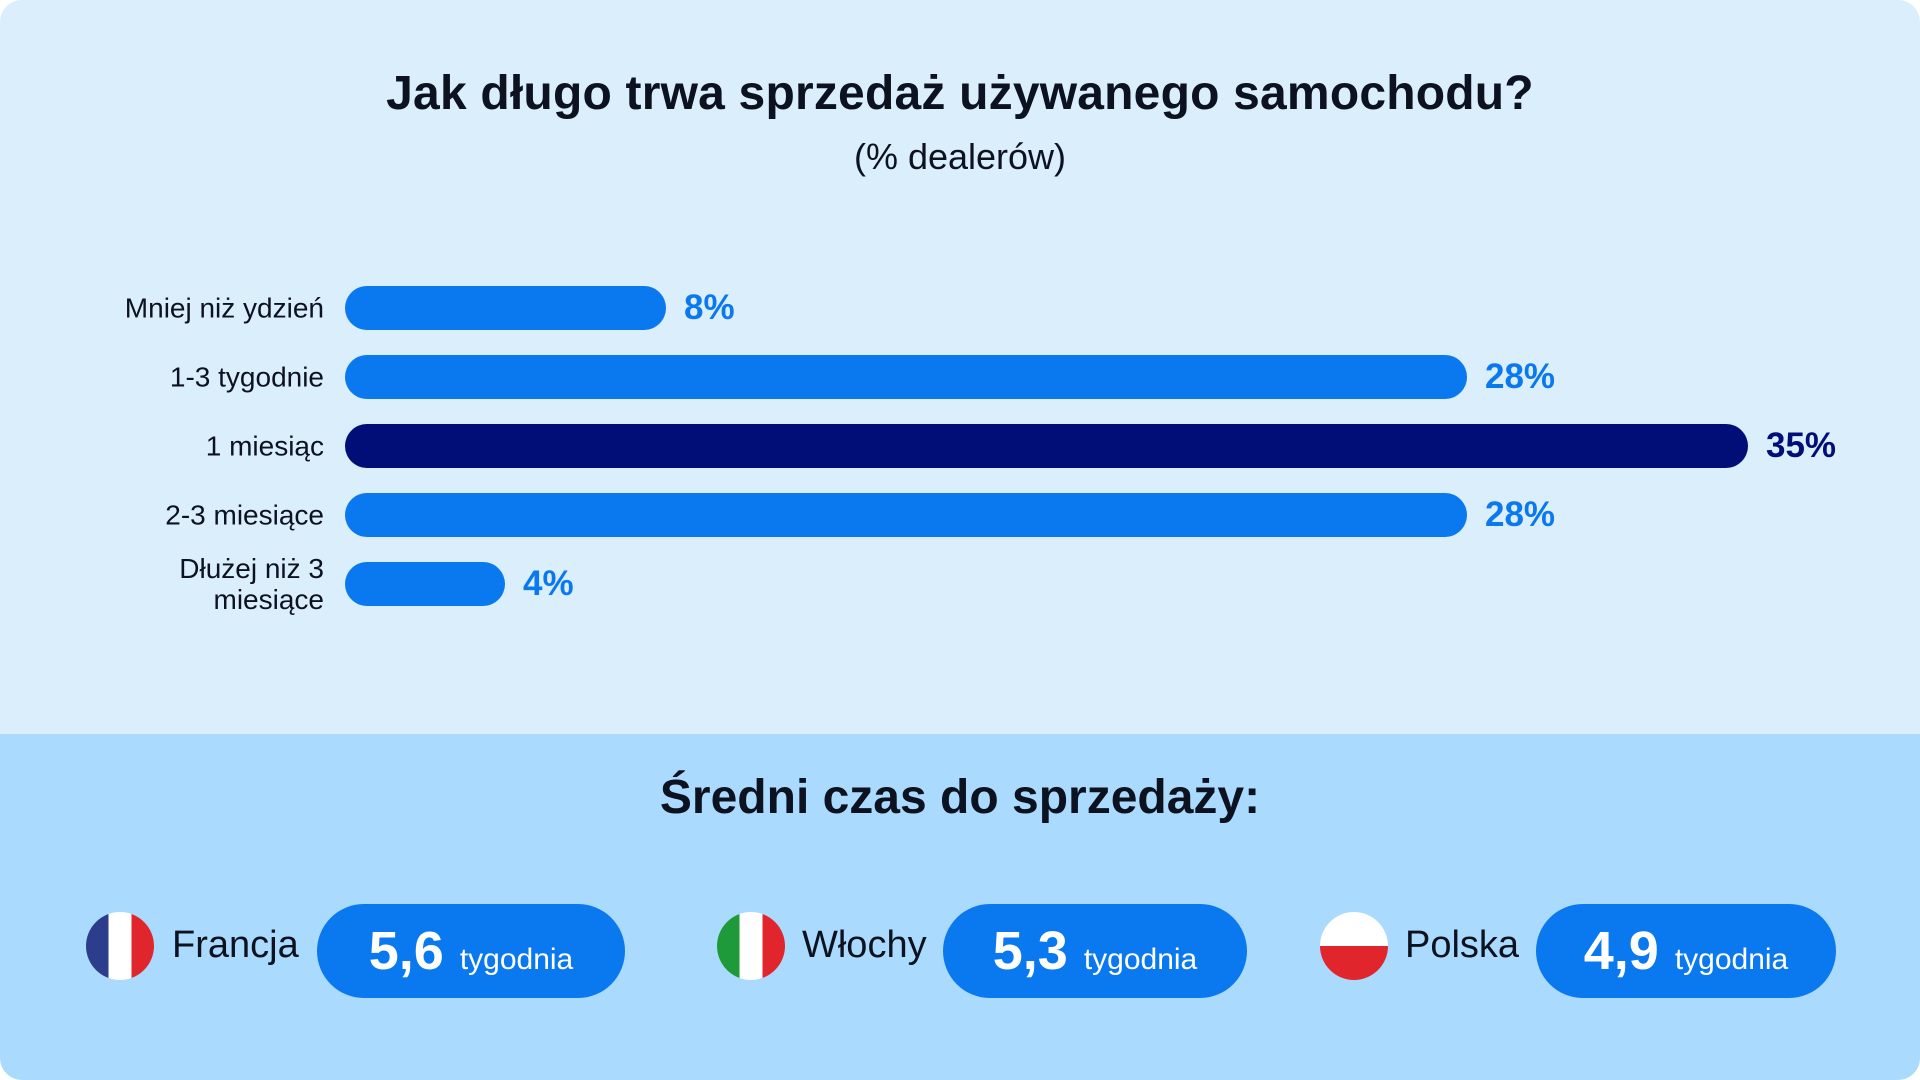  I want to click on bar-row: 1 miesiąc 35%, so click(960, 446).